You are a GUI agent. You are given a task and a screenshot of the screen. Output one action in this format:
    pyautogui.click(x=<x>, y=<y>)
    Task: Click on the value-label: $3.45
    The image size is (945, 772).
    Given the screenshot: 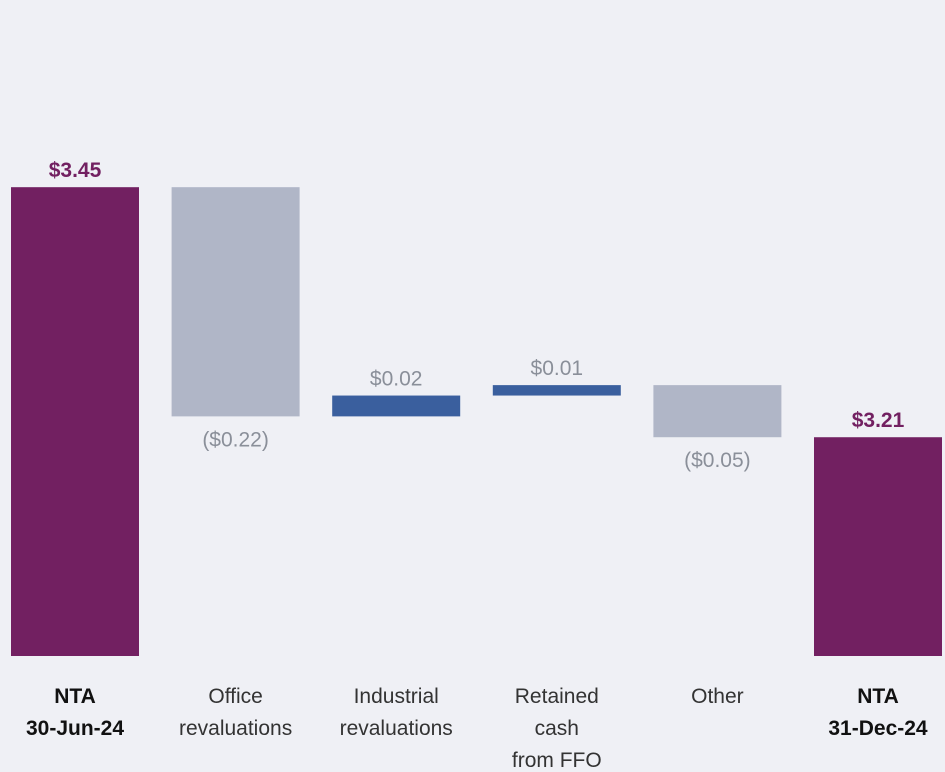 What is the action you would take?
    pyautogui.click(x=75, y=170)
    